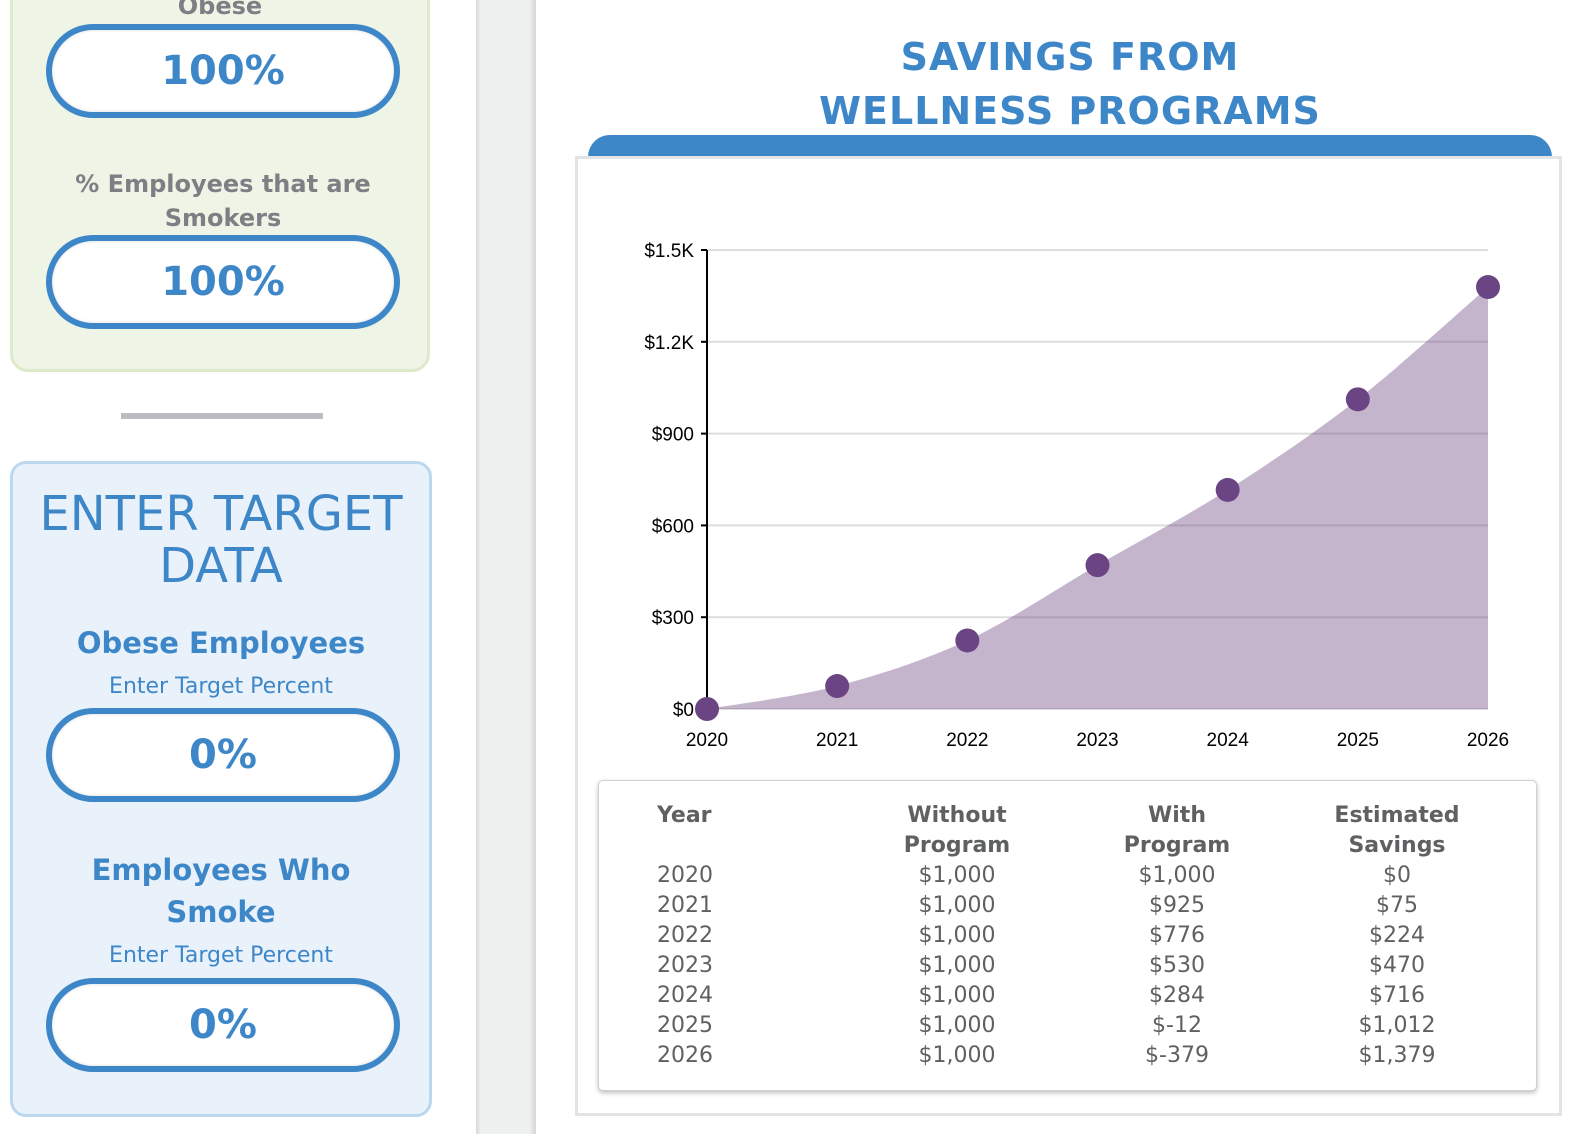 The height and width of the screenshot is (1134, 1574). I want to click on table-row: 2020 $1,000 $1,000 $0, so click(1087, 876).